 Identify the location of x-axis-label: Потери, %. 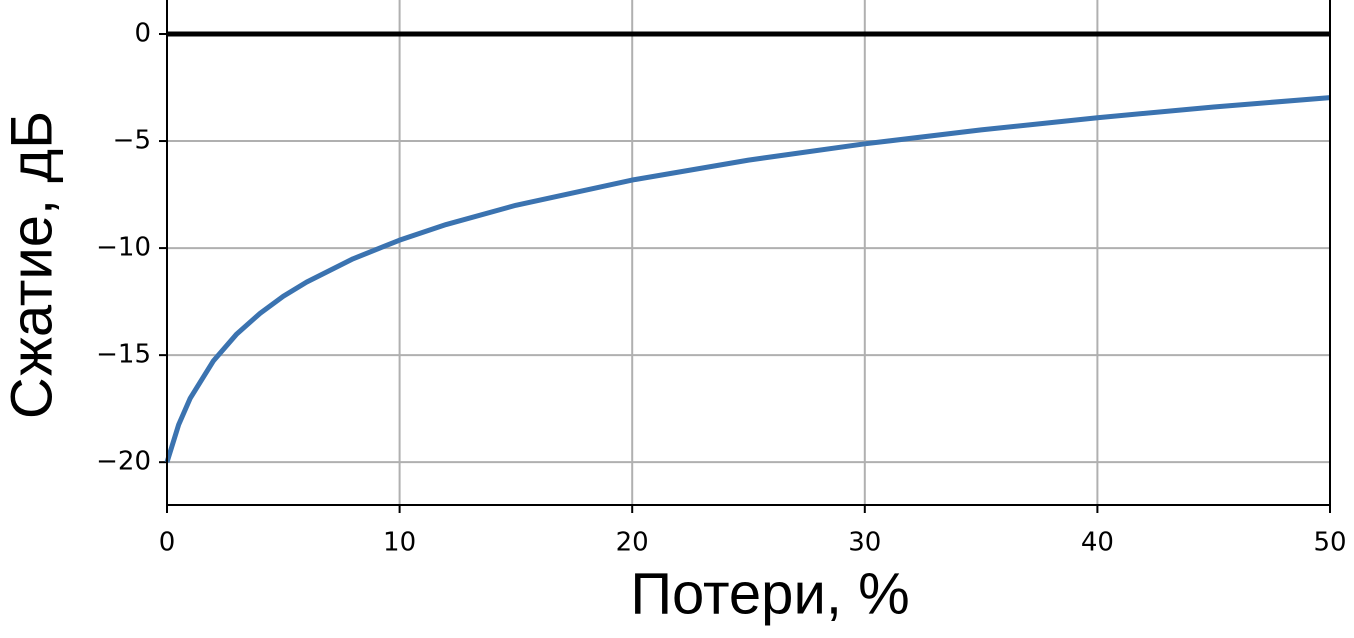
(769, 593).